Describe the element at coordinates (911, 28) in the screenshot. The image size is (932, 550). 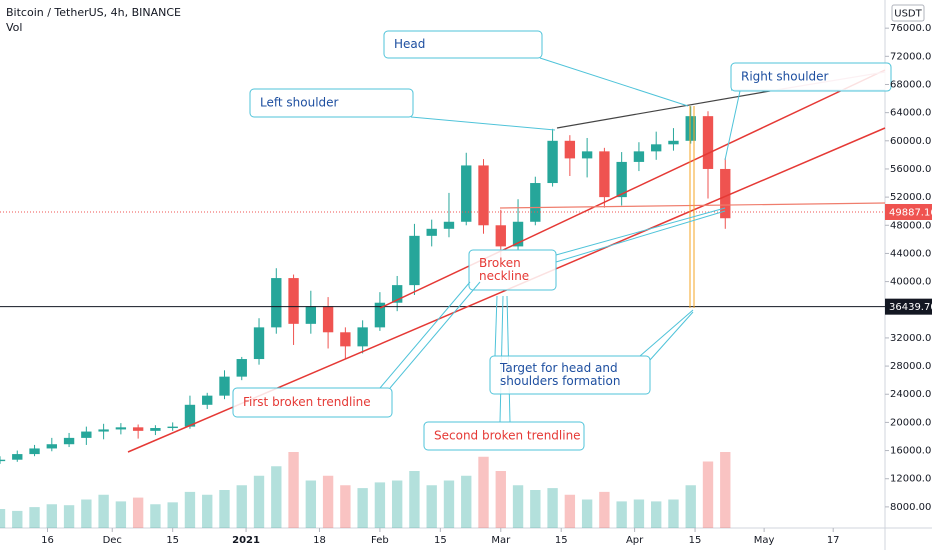
I see `y-tick-label: 76000.00` at that location.